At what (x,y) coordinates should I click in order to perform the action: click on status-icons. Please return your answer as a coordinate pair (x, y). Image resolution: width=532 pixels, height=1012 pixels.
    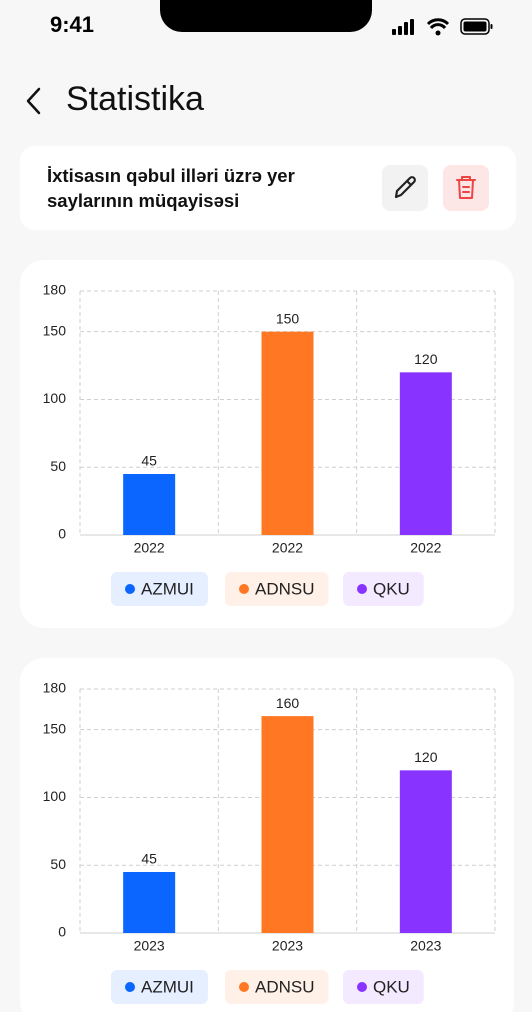
    Looking at the image, I should click on (442, 27).